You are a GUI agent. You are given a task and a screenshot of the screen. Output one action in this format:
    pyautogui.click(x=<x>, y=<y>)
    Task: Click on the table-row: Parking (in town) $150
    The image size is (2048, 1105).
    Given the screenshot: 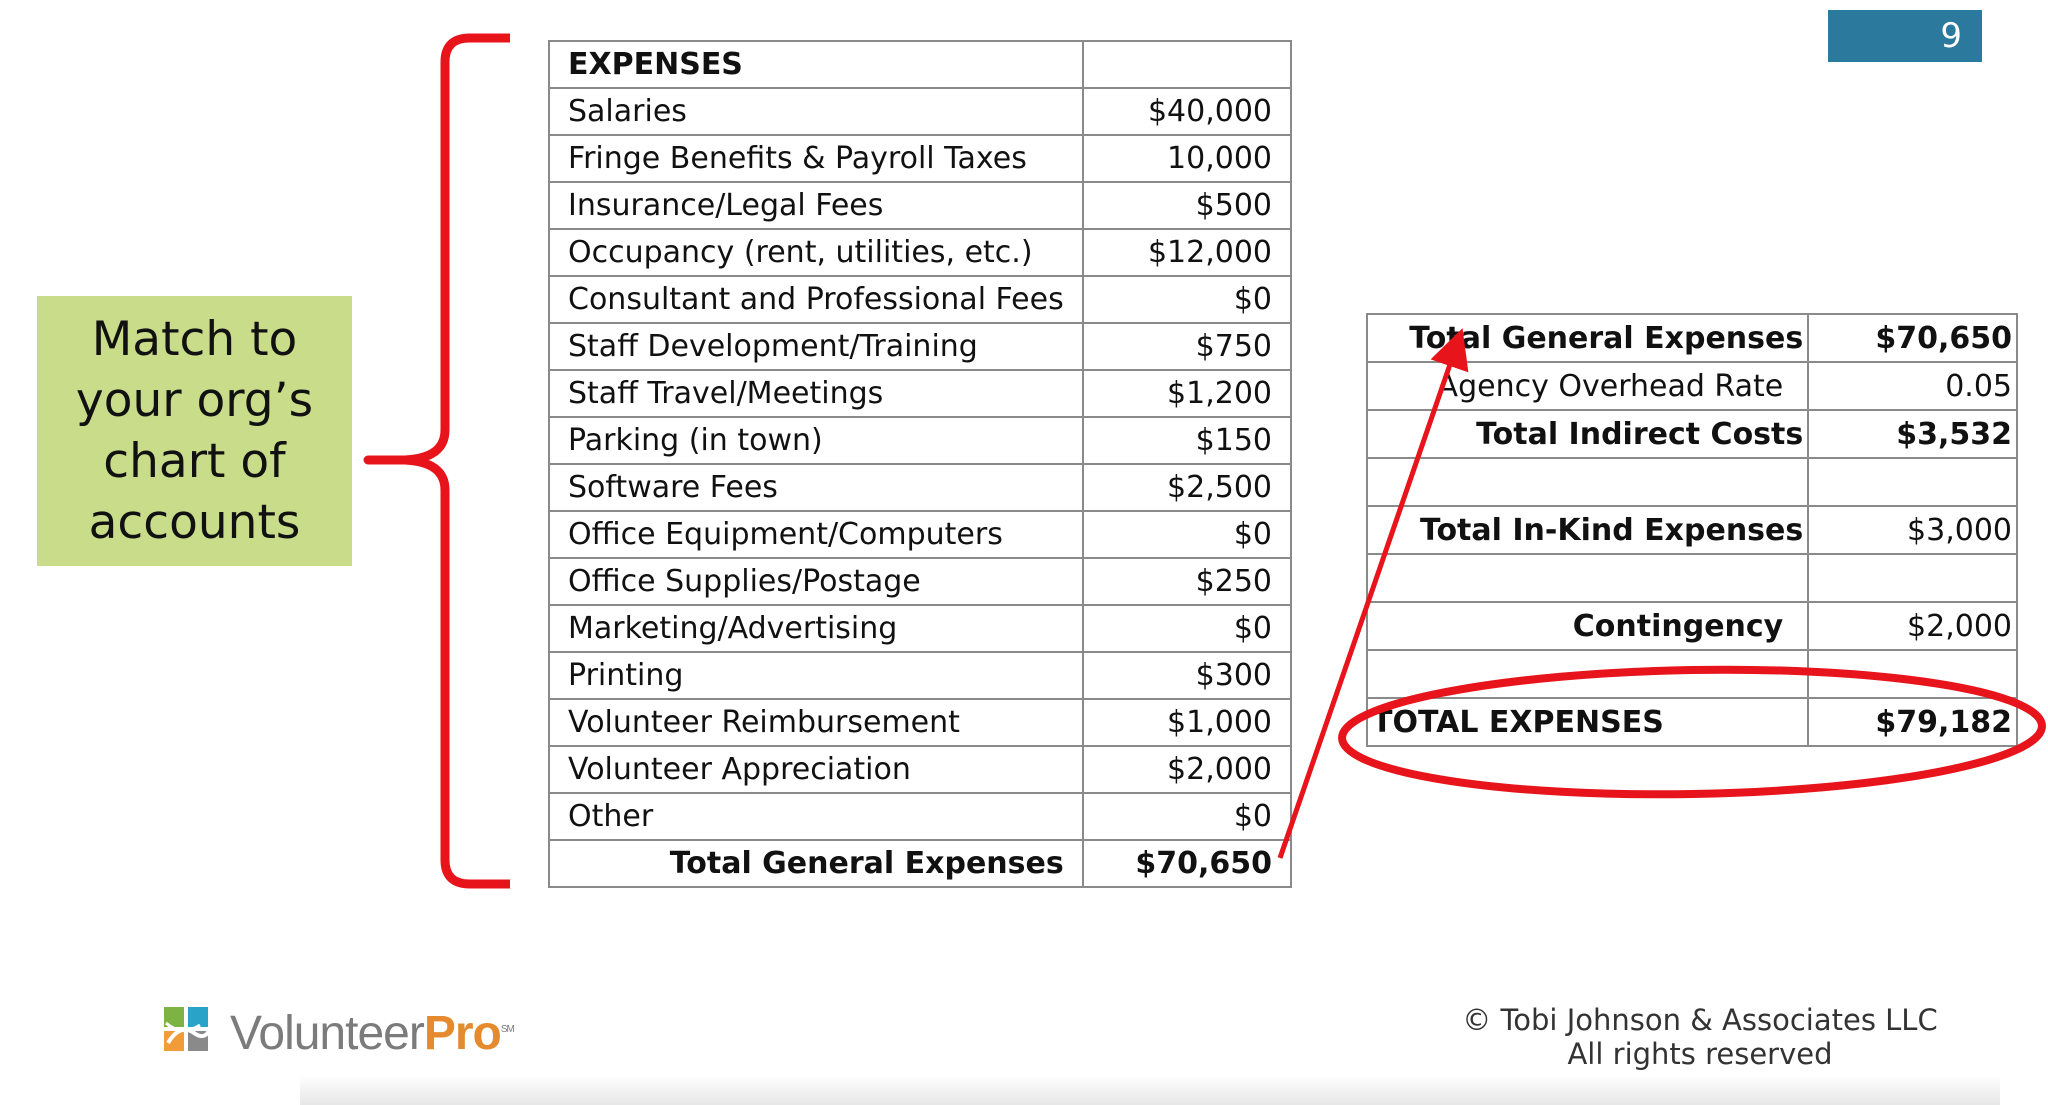 What is the action you would take?
    pyautogui.click(x=920, y=440)
    